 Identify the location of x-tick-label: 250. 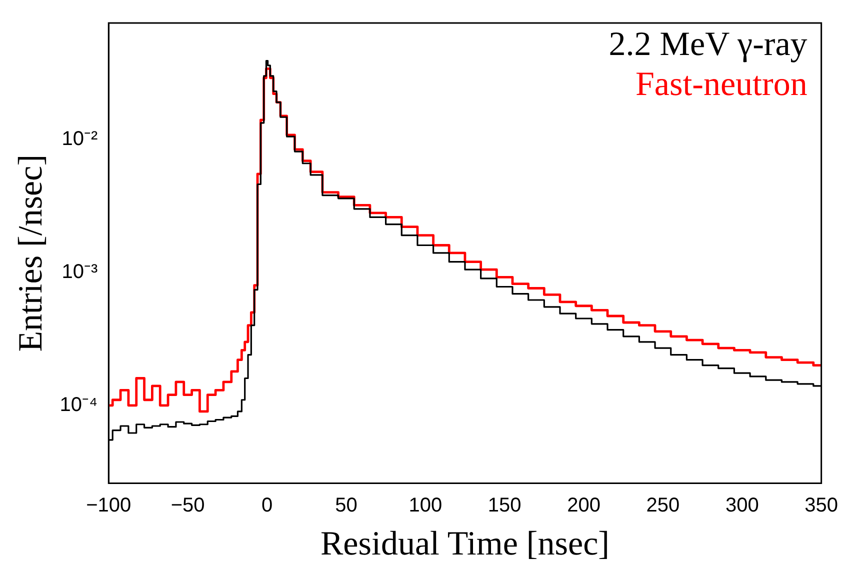
(663, 505).